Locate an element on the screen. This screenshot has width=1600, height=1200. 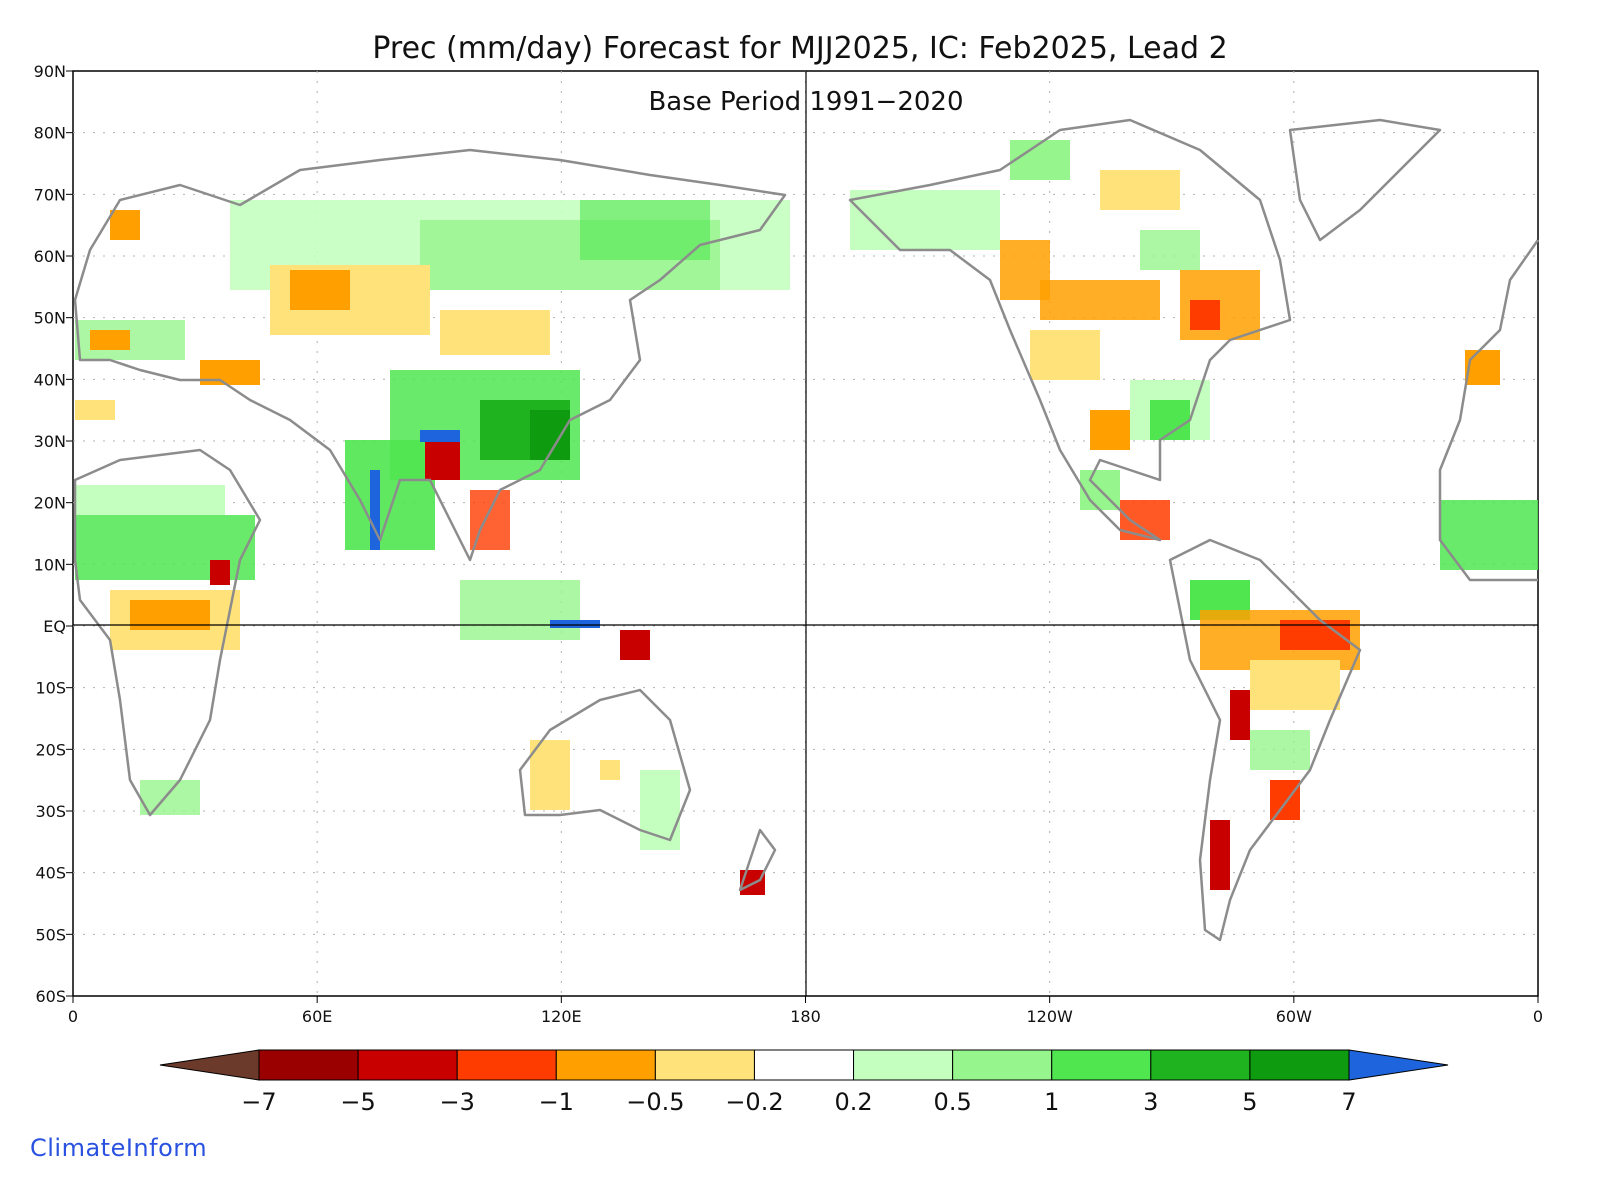
lat-label: 40S is located at coordinates (50, 873).